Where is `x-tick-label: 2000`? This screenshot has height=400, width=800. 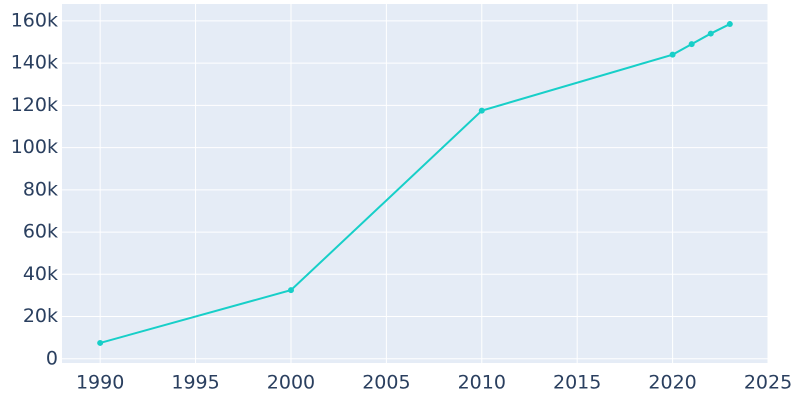 x-tick-label: 2000 is located at coordinates (291, 383).